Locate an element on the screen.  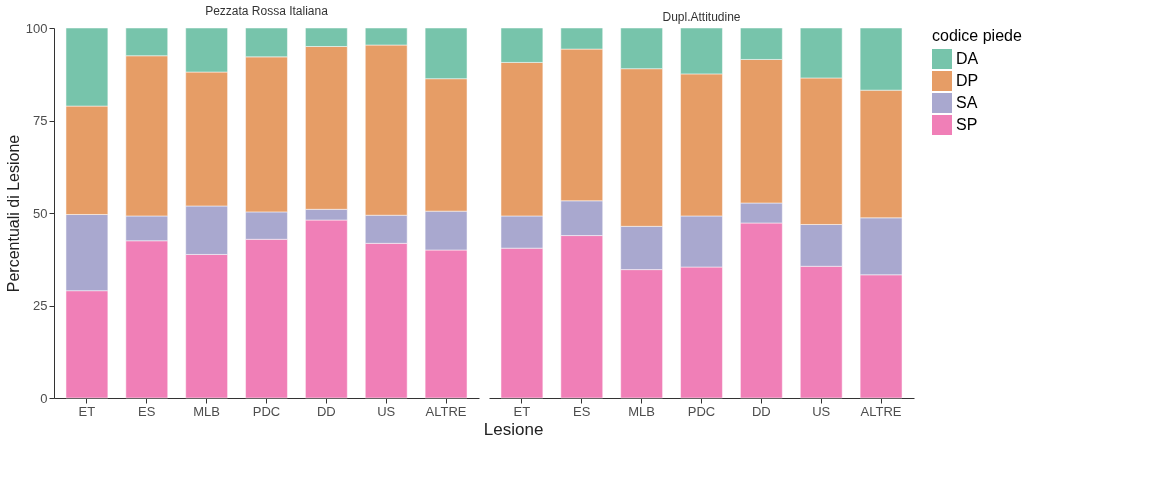
legend-label: SP is located at coordinates (967, 124).